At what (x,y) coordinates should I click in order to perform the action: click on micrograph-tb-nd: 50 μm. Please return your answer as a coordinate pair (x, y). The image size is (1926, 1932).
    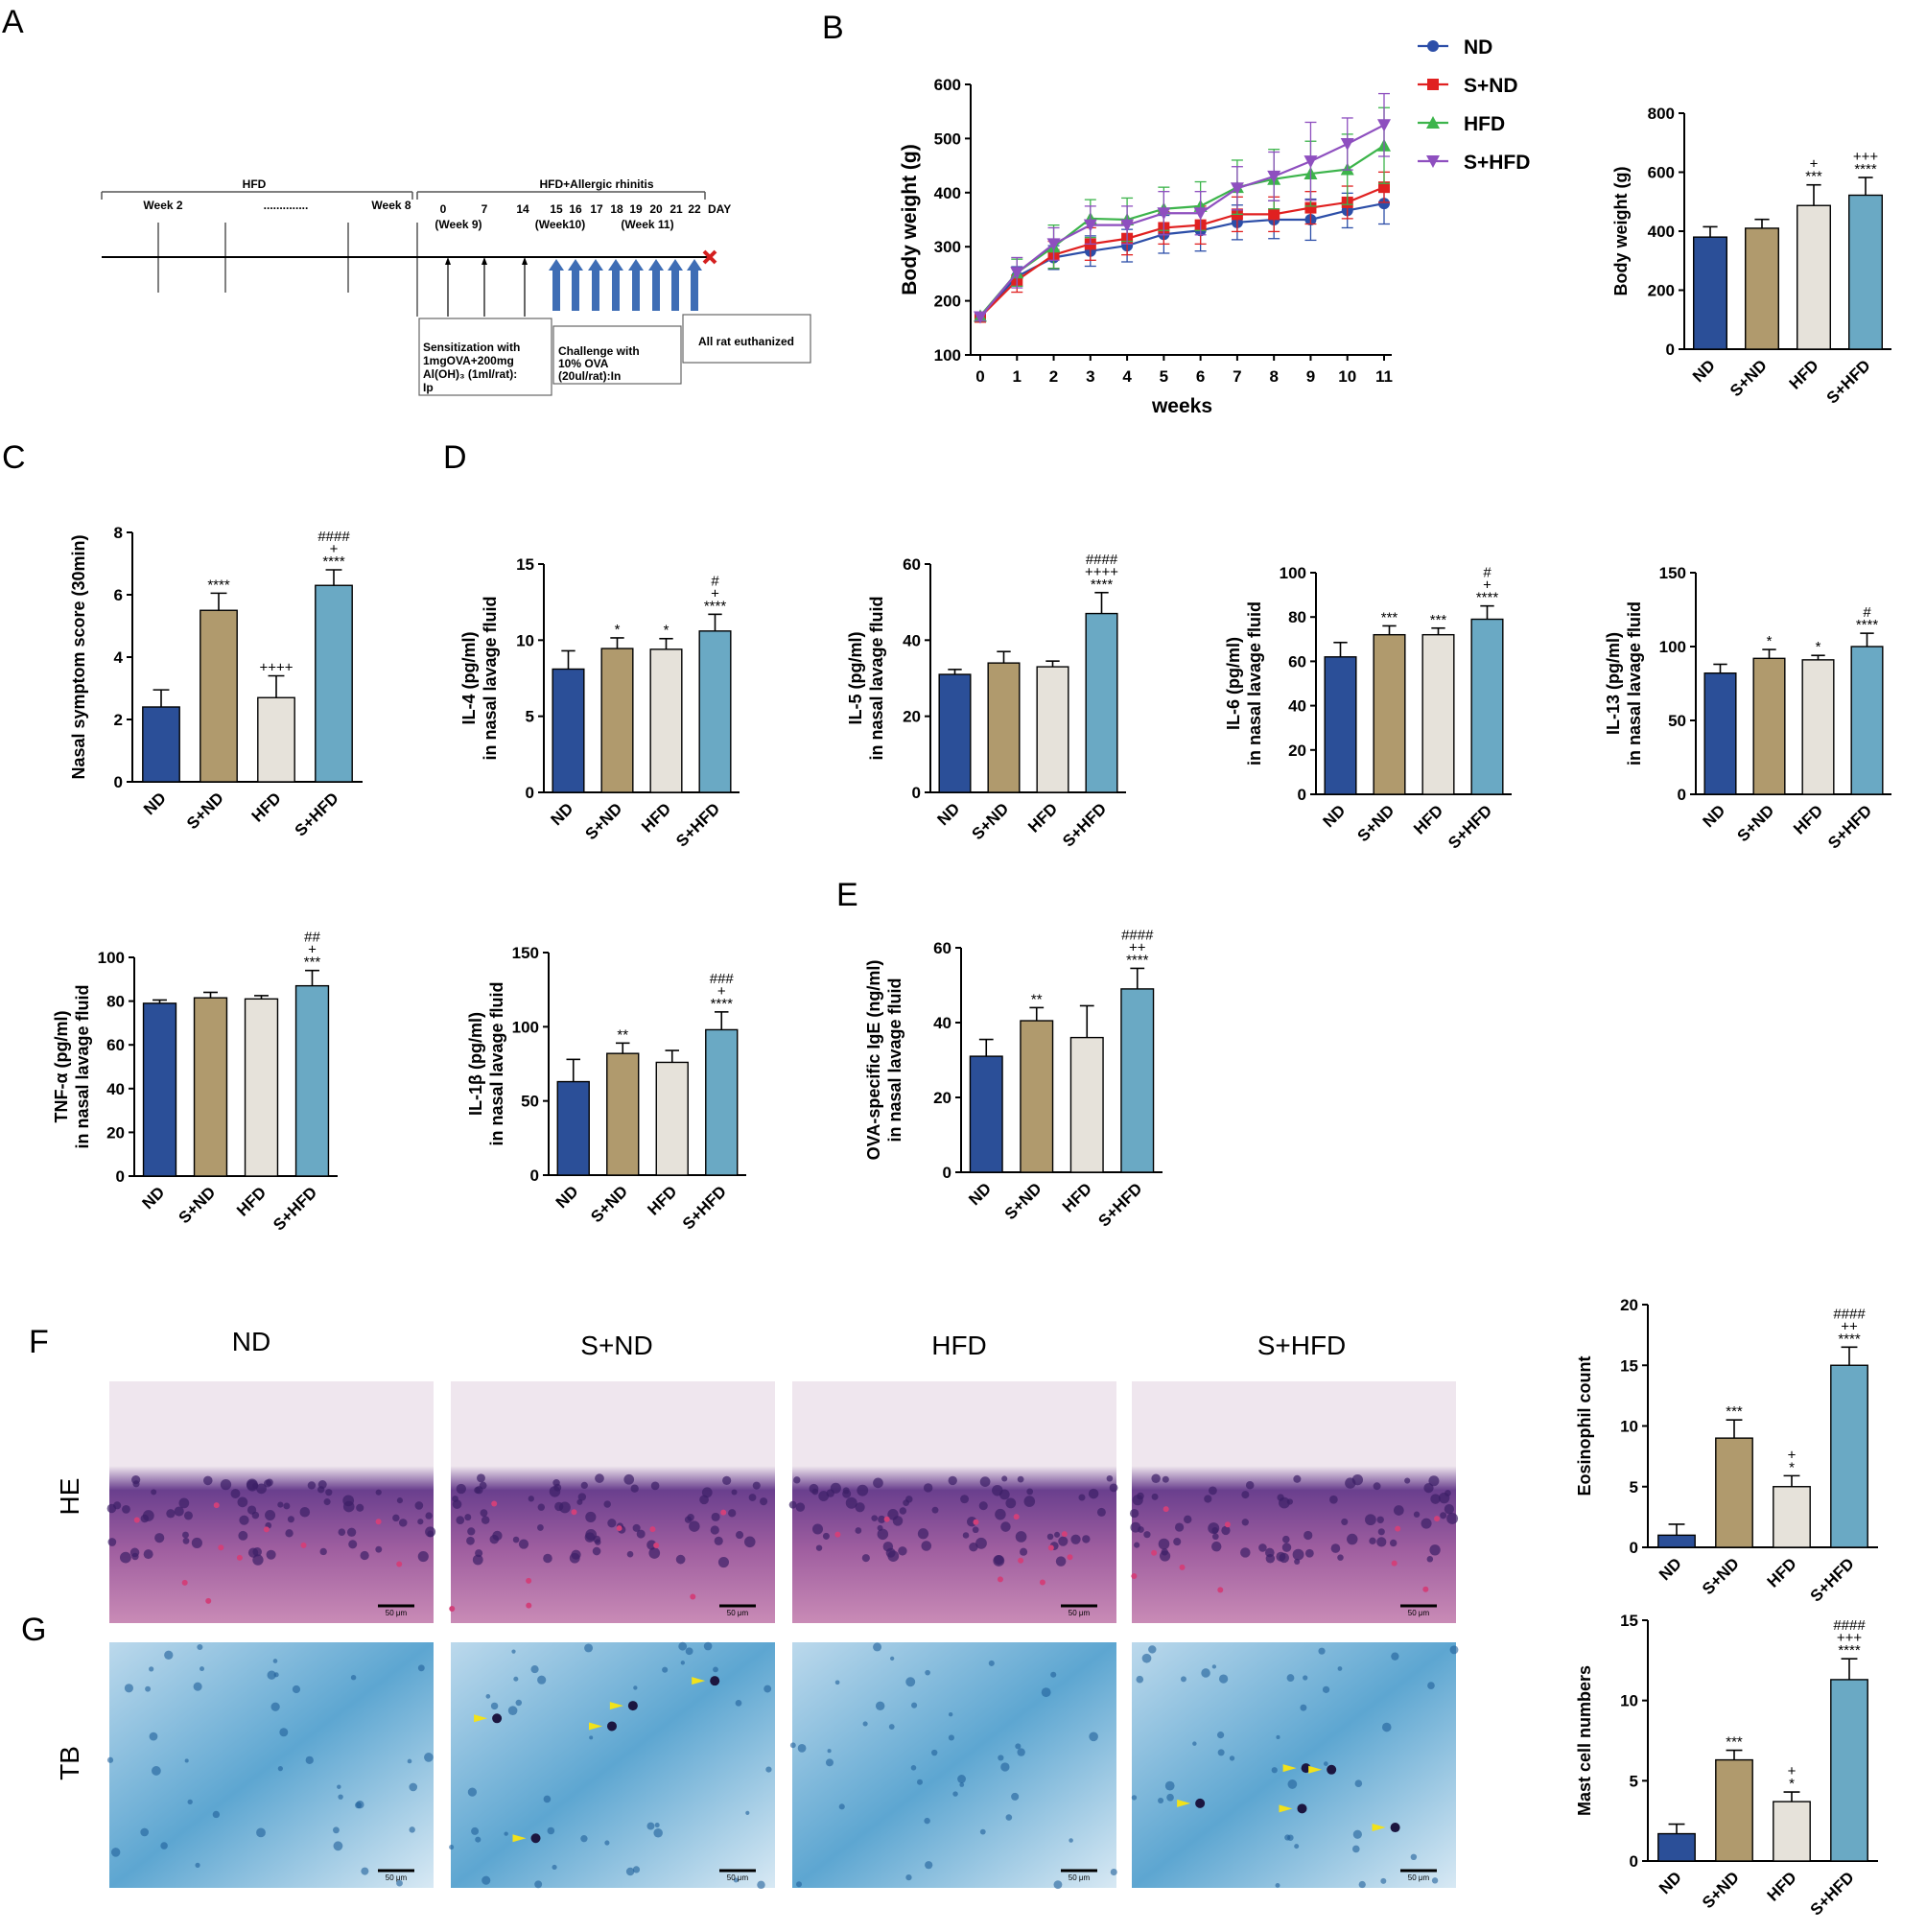
    Looking at the image, I should click on (270, 1765).